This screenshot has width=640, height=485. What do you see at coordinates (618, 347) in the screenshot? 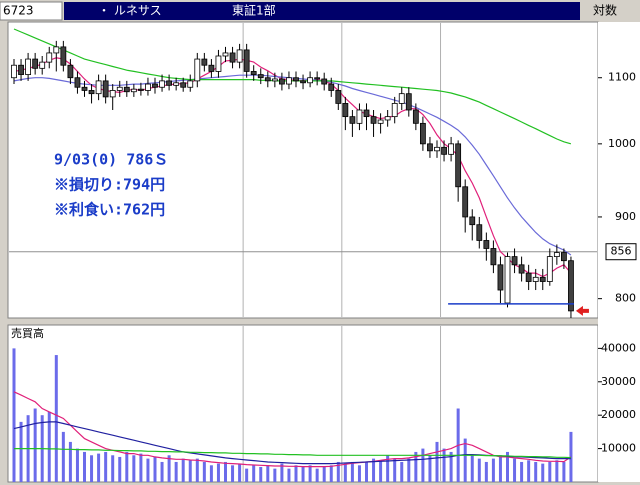
I see `y-tick-label: 40000` at bounding box center [618, 347].